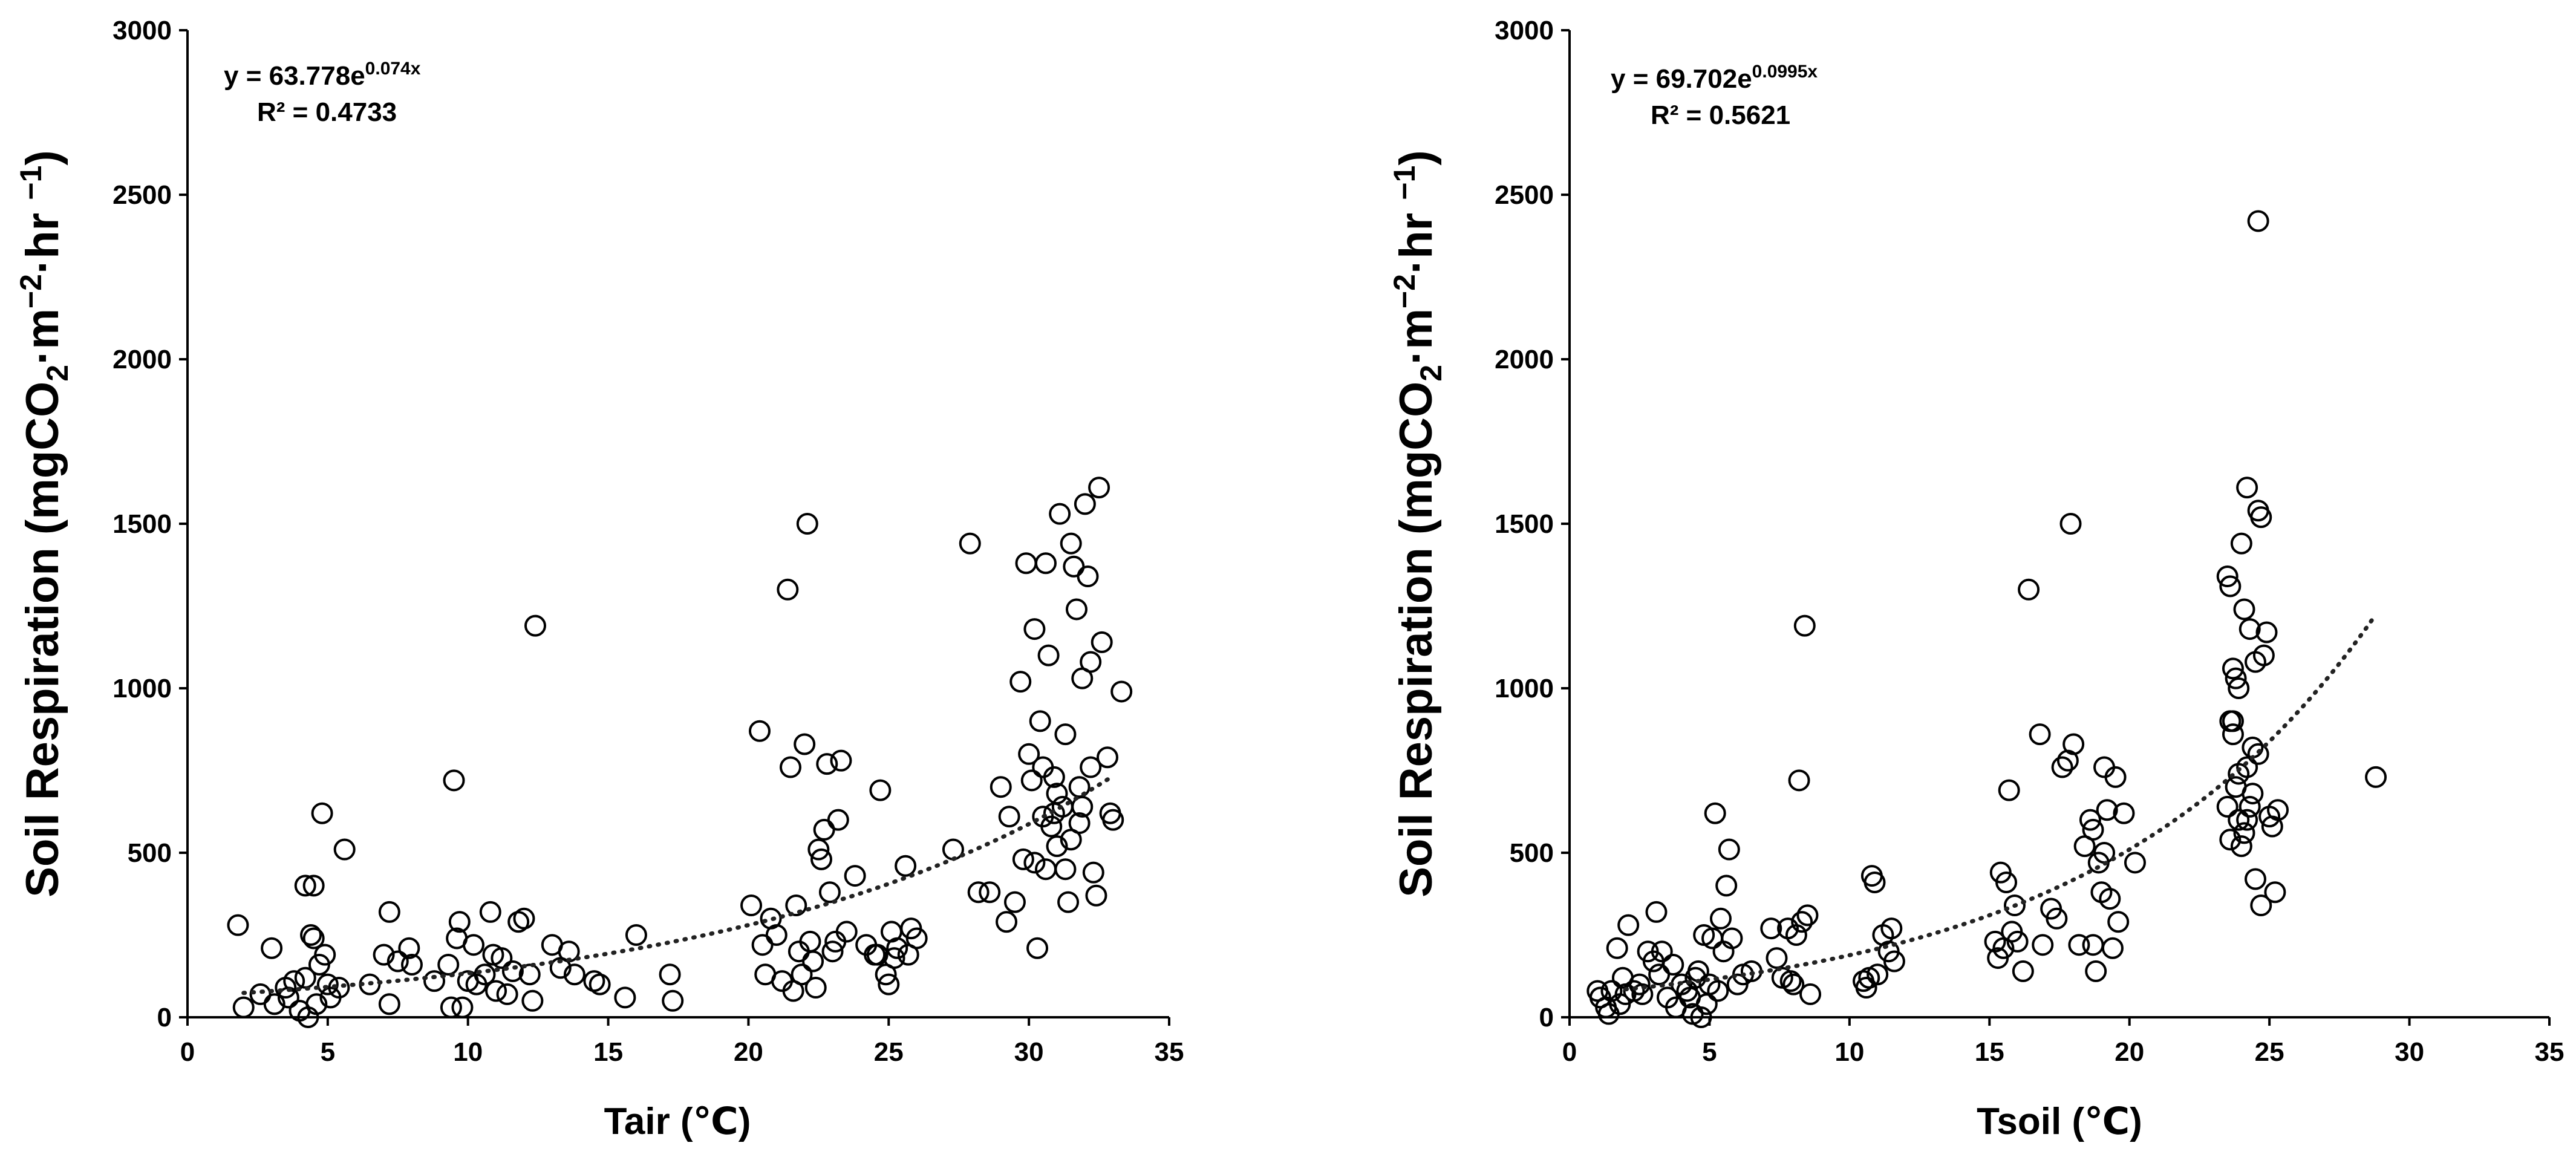 The image size is (2576, 1160). I want to click on right-x-tick-label: 20, so click(2129, 1052).